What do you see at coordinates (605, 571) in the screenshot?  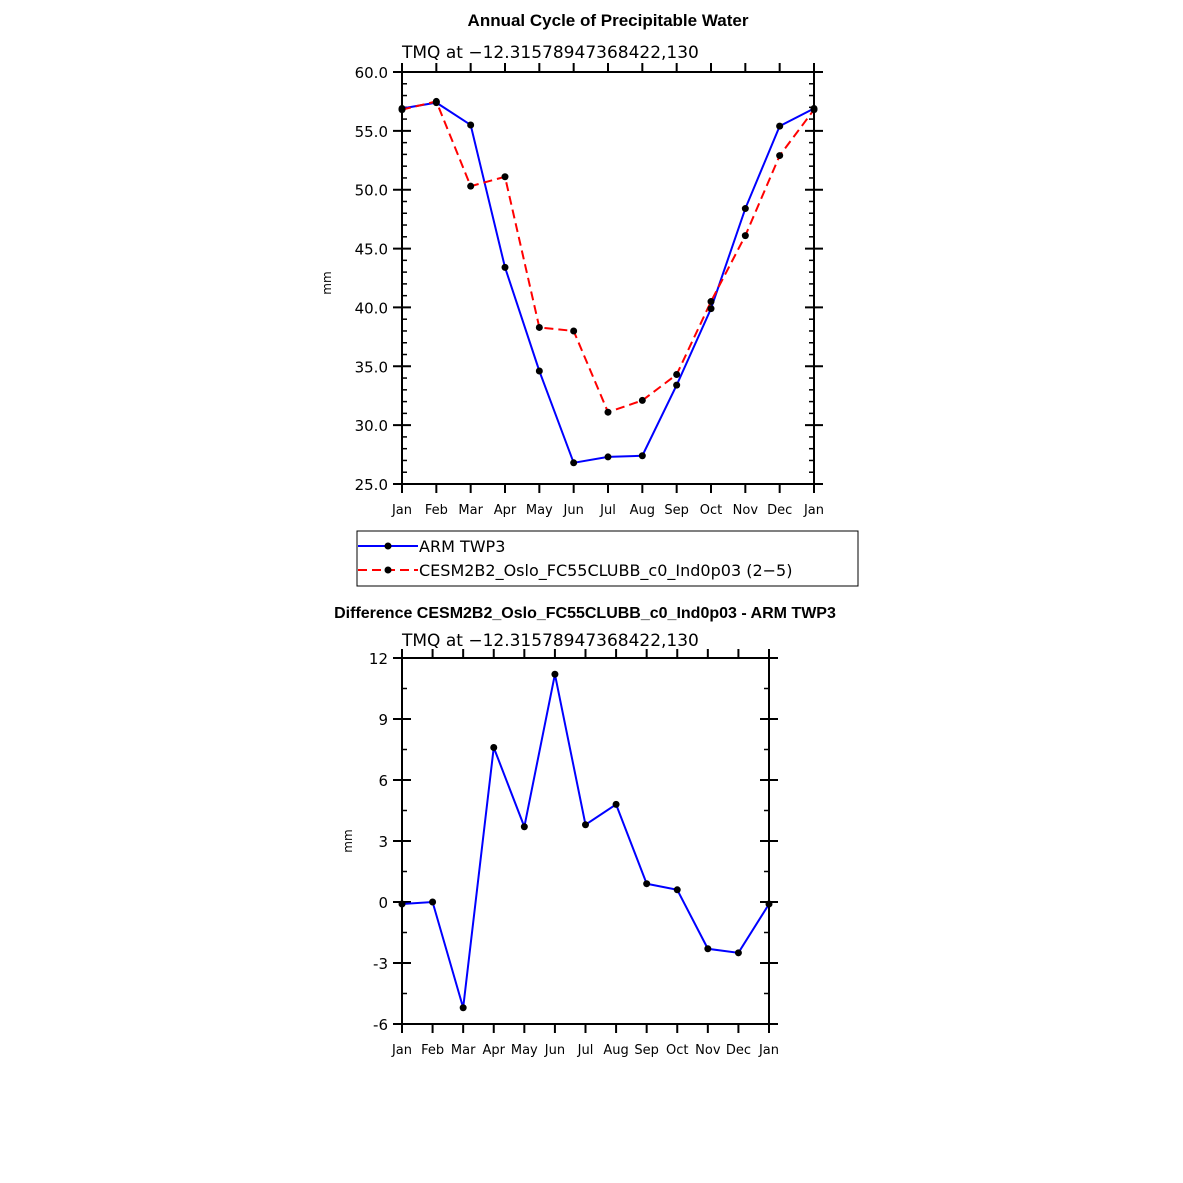 I see `legend-cesm-label: CESM2B2_Oslo_FC55CLUBB_c0_Ind0p03 (2−5)` at bounding box center [605, 571].